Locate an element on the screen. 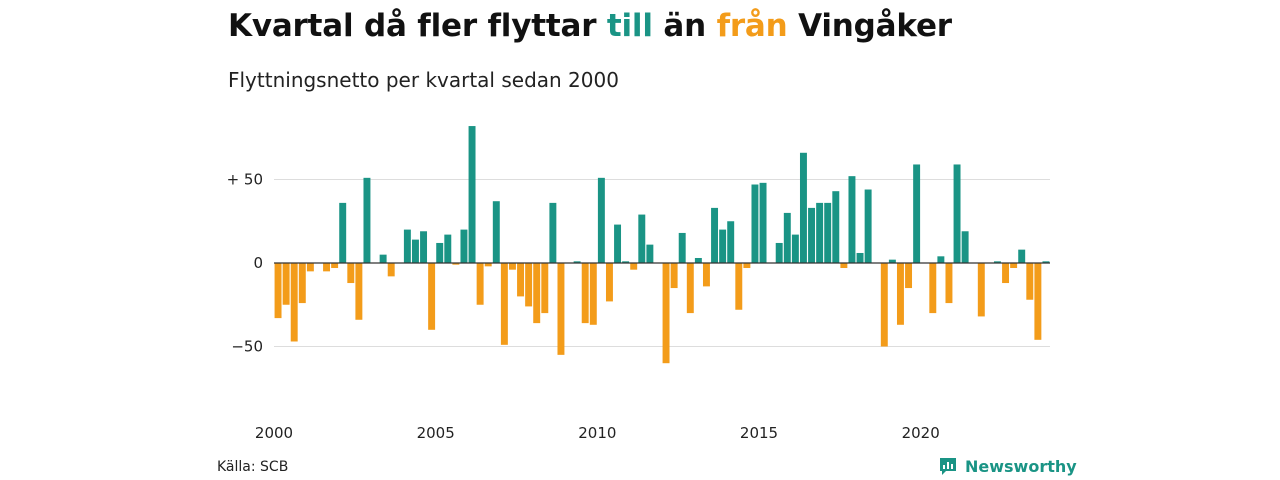 The width and height of the screenshot is (1280, 480). title-part-2: än is located at coordinates (684, 26).